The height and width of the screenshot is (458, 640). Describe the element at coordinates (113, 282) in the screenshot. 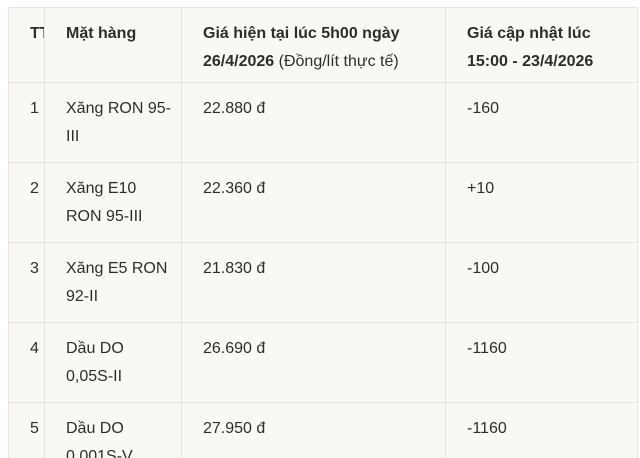

I see `item-name: Xăng E5 RON 92-II` at that location.